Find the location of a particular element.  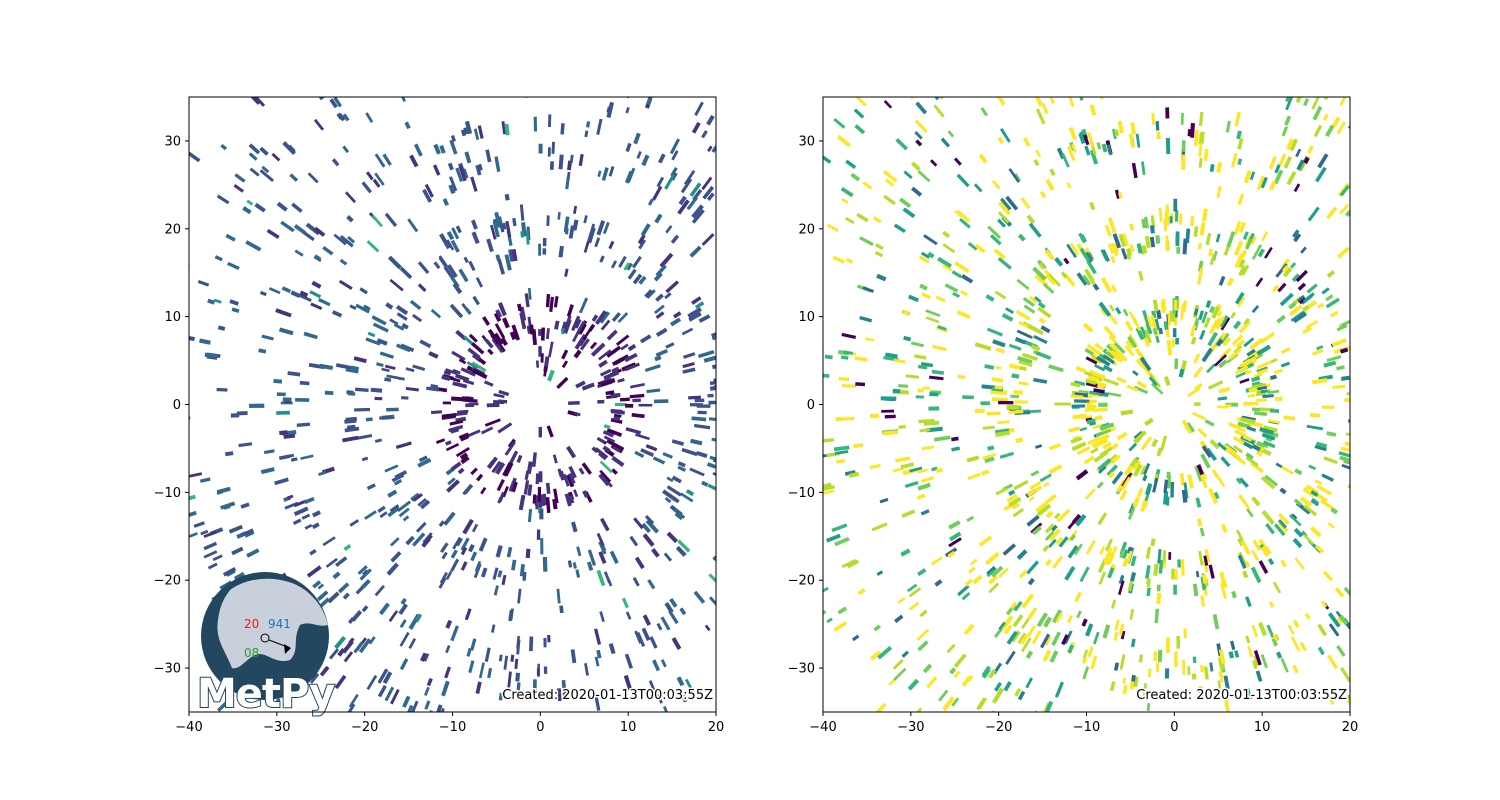

y-tick-label: 30 is located at coordinates (172, 141).